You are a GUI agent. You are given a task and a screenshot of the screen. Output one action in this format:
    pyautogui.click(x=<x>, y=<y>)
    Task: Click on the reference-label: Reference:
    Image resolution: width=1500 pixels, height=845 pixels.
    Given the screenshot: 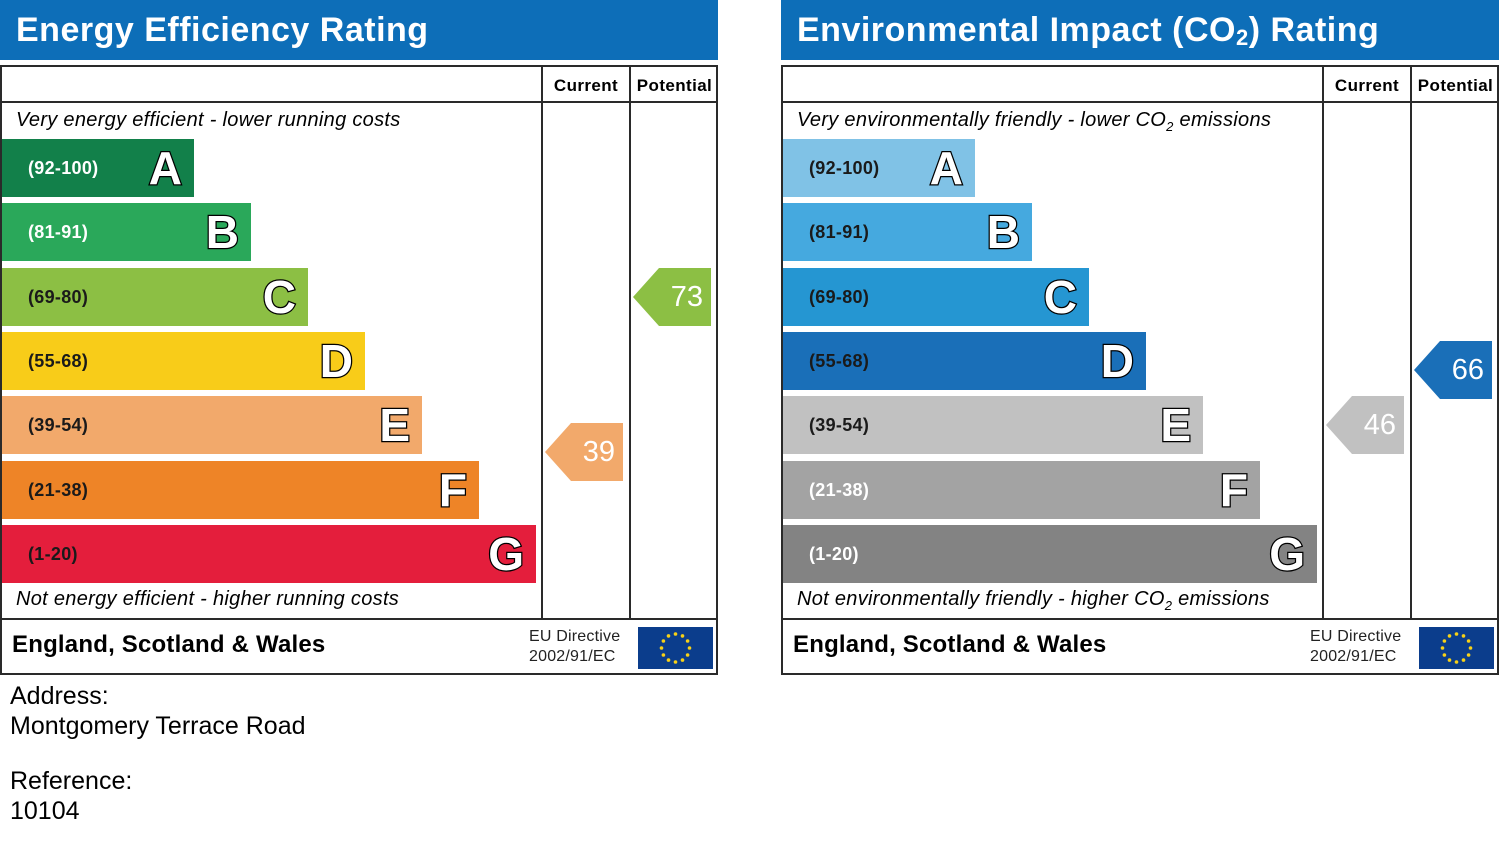 What is the action you would take?
    pyautogui.click(x=71, y=781)
    